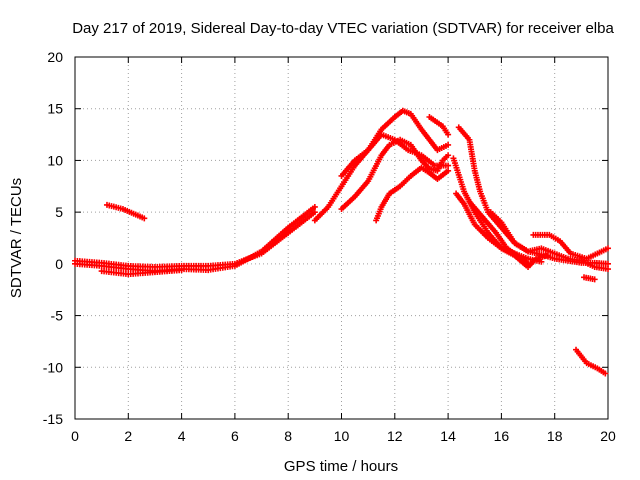 The width and height of the screenshot is (640, 480). What do you see at coordinates (55, 109) in the screenshot?
I see `y-tick-label: 15` at bounding box center [55, 109].